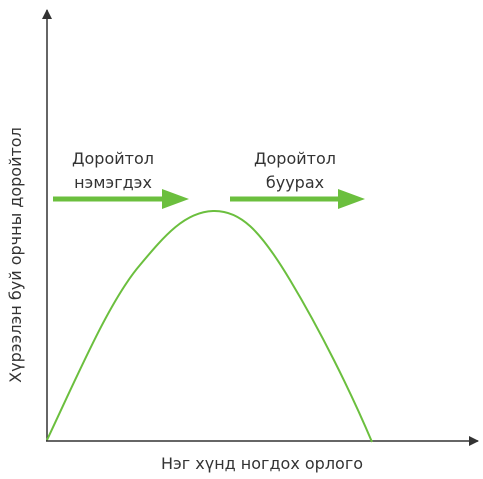 The height and width of the screenshot is (479, 483). I want to click on x-axis-label: Нэг хүнд ногдох орлого, so click(262, 463).